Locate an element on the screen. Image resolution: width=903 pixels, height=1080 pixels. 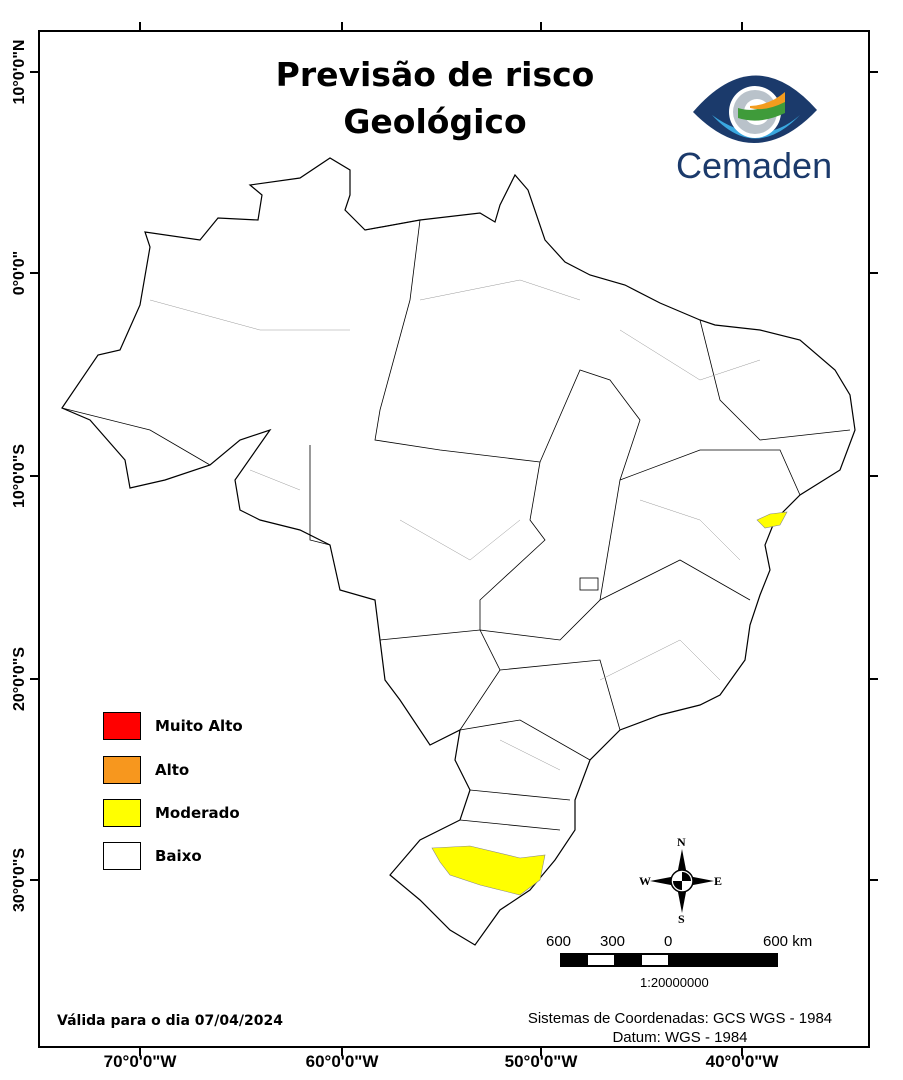
map-title-line1: Previsão de risco is located at coordinates (435, 74).